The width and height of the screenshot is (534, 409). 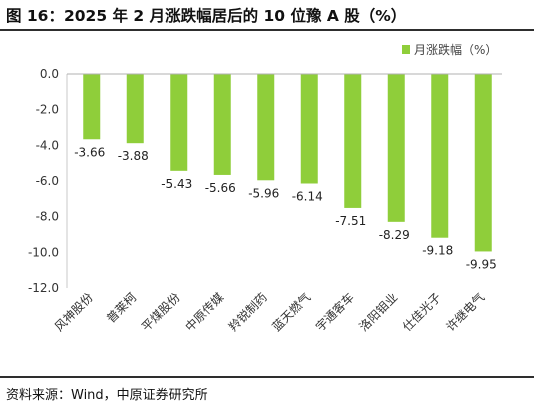 I want to click on y-tick-label: 0.0, so click(x=49, y=74).